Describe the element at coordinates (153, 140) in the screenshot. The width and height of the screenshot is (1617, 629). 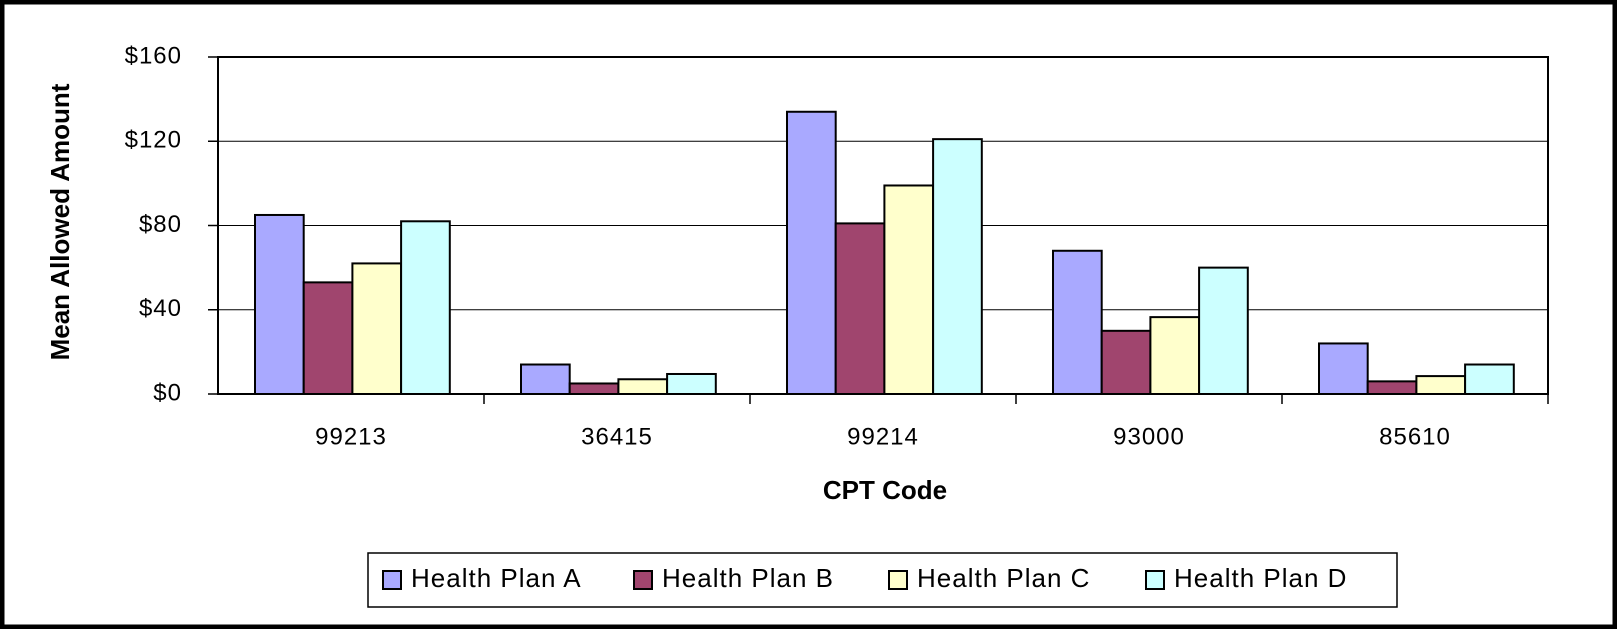
I see `y-tick-label: $120` at that location.